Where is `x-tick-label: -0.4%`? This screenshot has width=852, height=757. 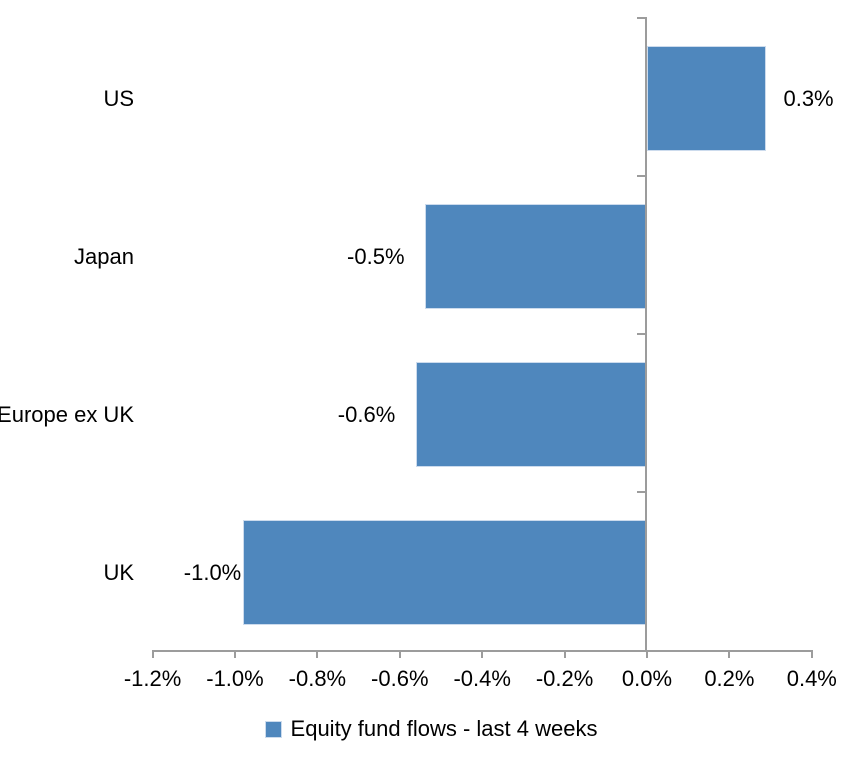 x-tick-label: -0.4% is located at coordinates (482, 678).